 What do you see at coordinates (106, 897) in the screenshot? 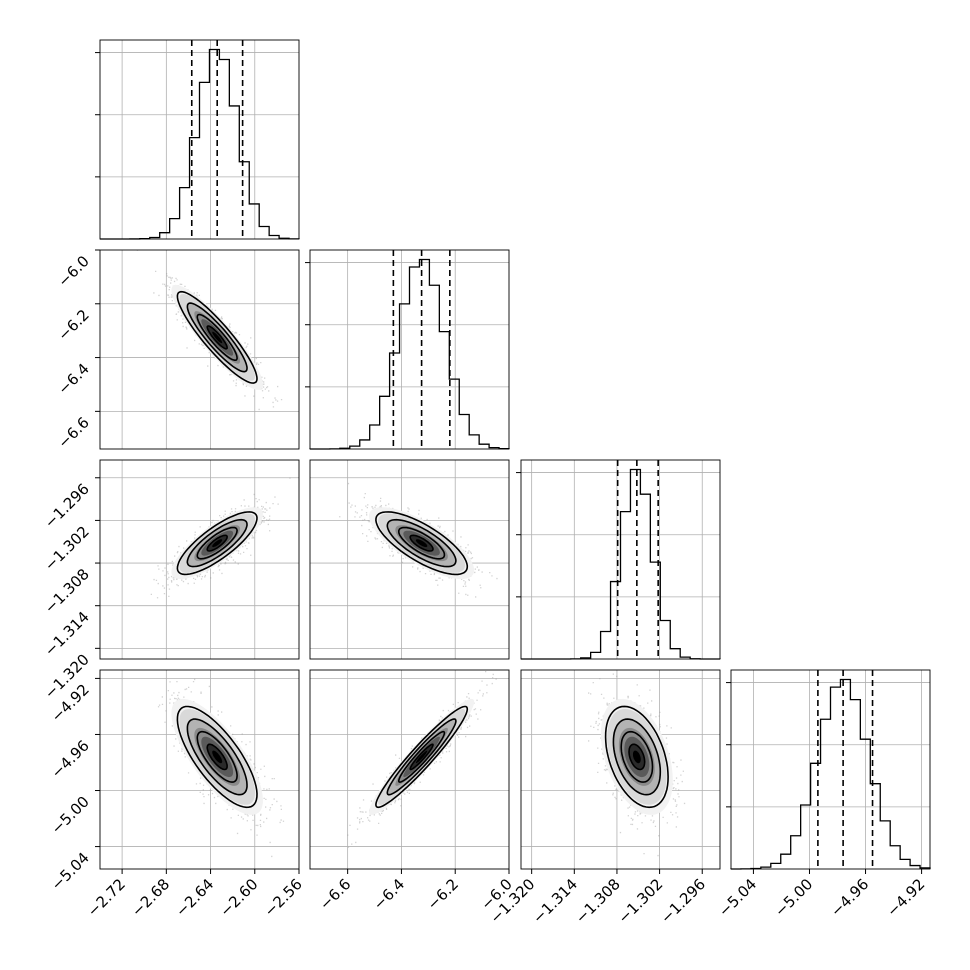
I see `x-tick-label: −2.72` at bounding box center [106, 897].